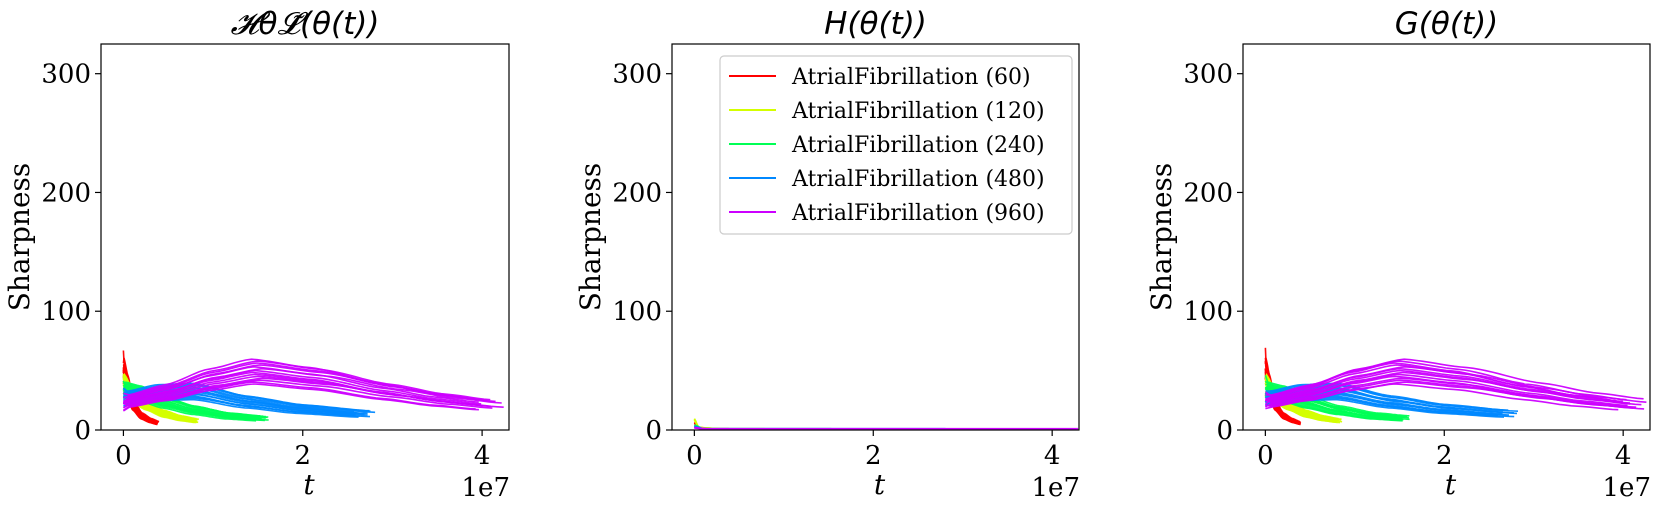  What do you see at coordinates (875, 24) in the screenshot?
I see `chart-title: H(θ(t))` at bounding box center [875, 24].